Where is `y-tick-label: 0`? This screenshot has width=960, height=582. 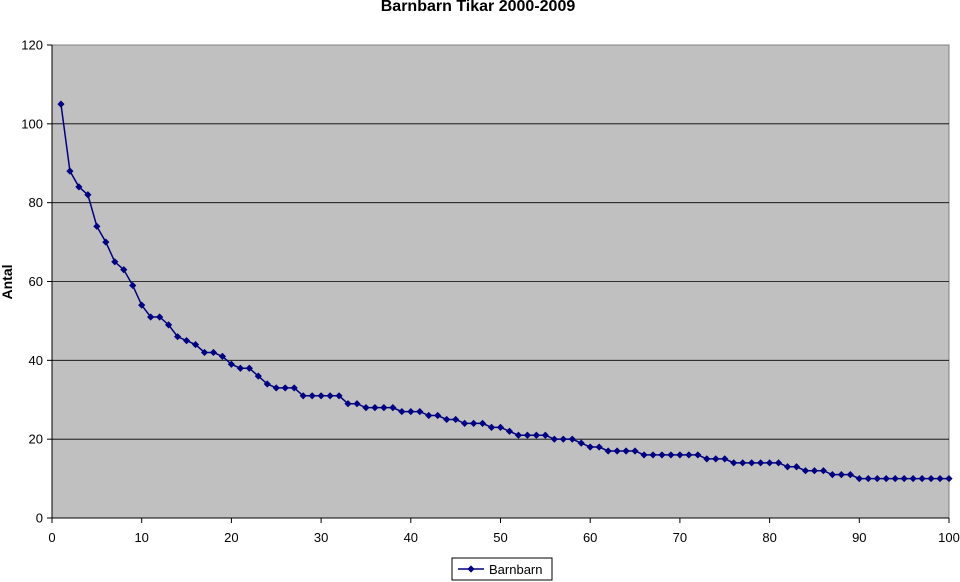 y-tick-label: 0 is located at coordinates (39, 518).